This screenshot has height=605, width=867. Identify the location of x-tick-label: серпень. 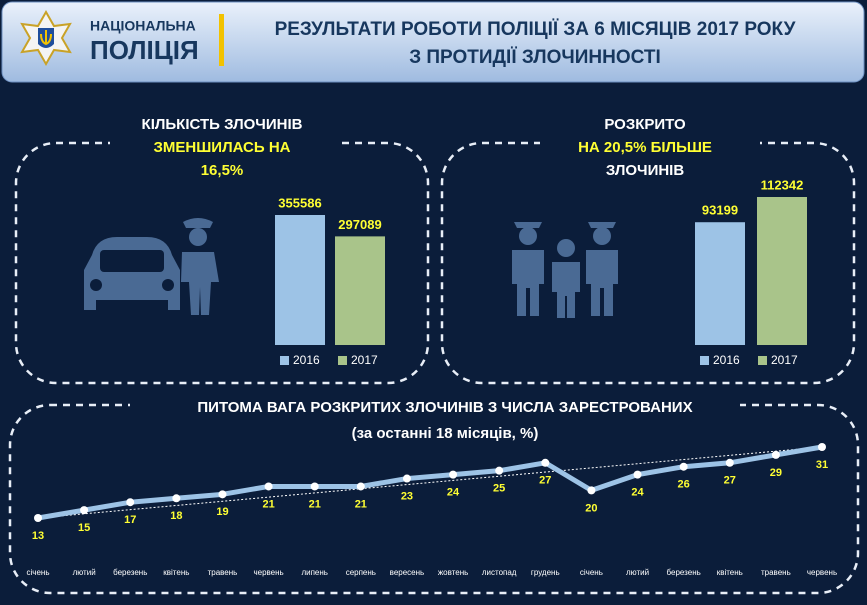
(361, 572).